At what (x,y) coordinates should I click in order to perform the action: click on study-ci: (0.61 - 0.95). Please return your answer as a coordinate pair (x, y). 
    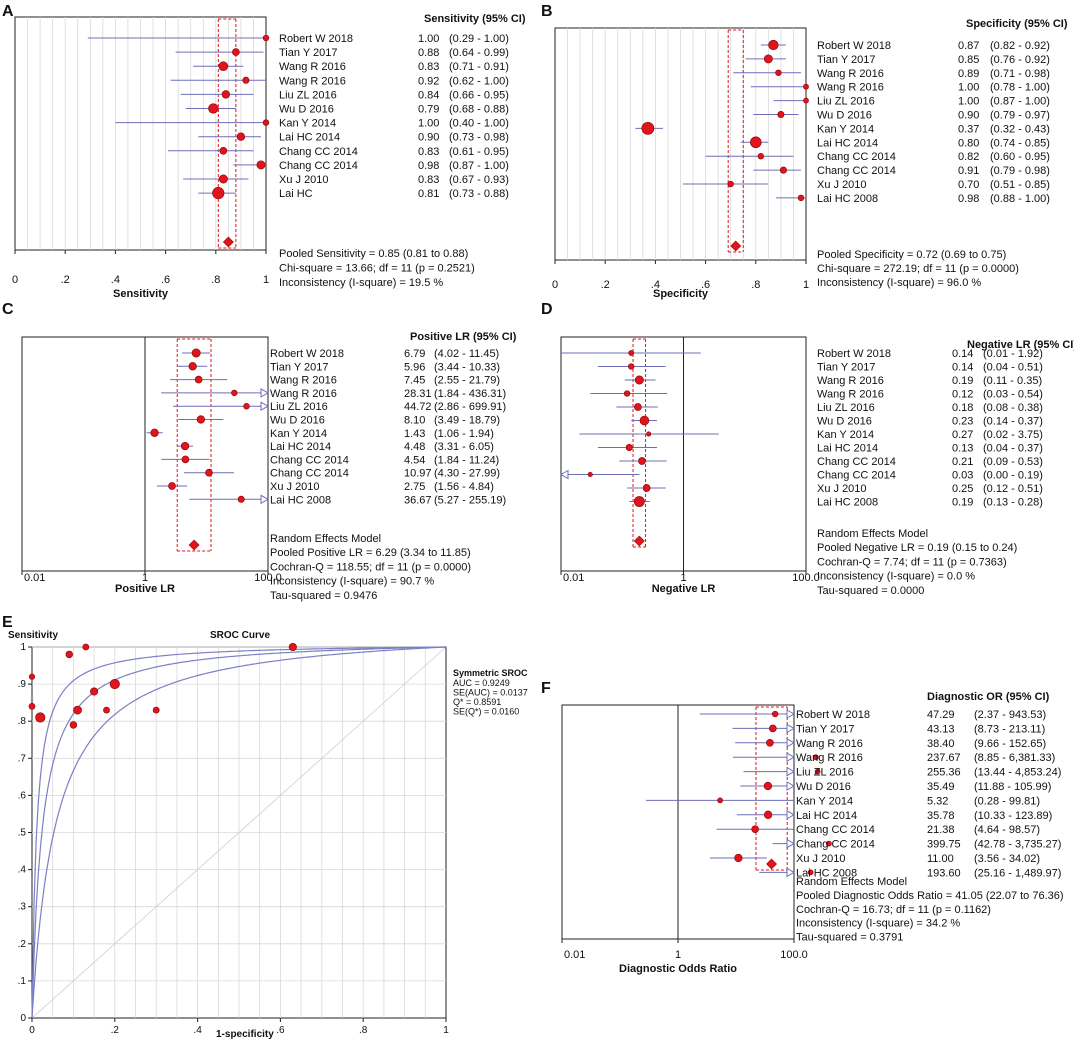
    Looking at the image, I should click on (479, 152).